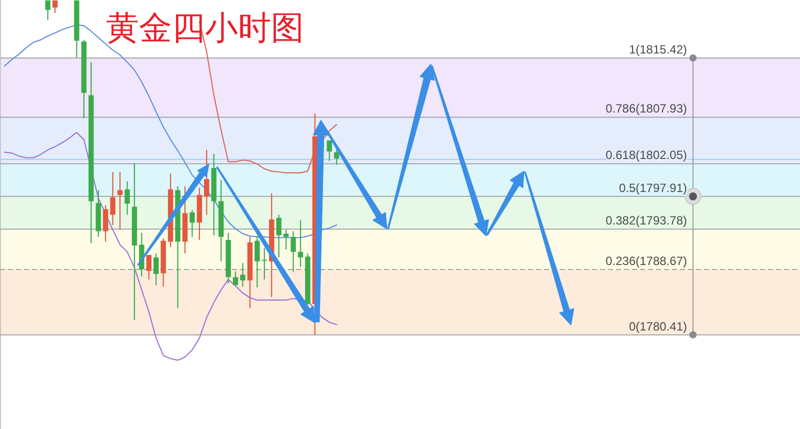 Image resolution: width=800 pixels, height=429 pixels. What do you see at coordinates (205, 27) in the screenshot?
I see `chart-title: 黄金四小时图` at bounding box center [205, 27].